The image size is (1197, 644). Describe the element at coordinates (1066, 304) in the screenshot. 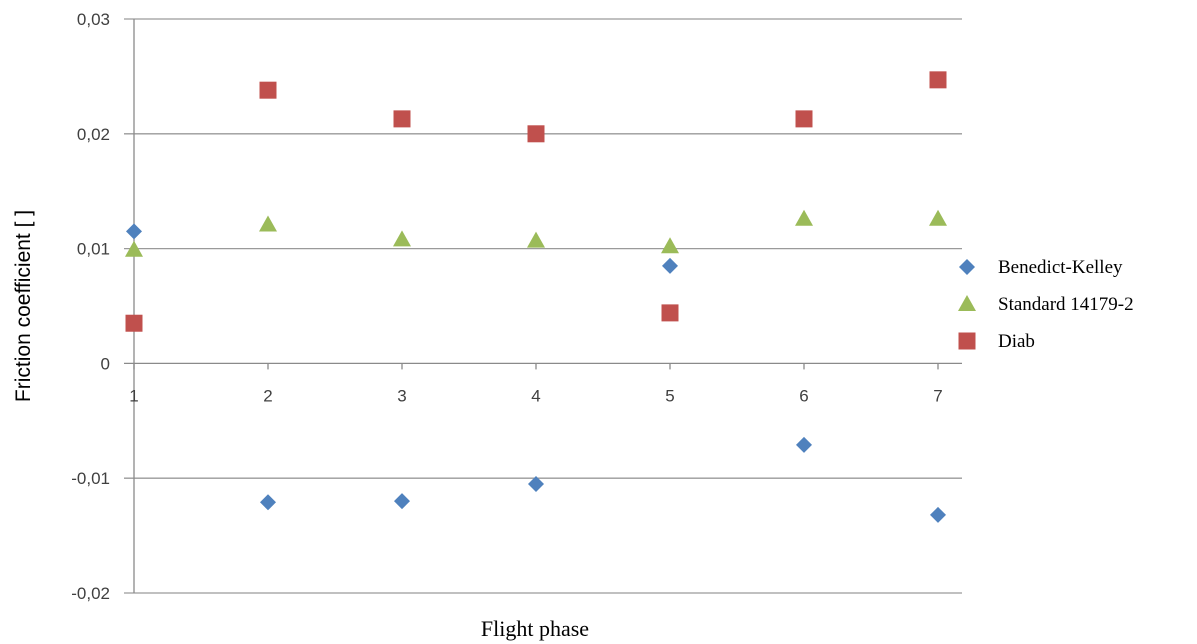

I see `legend-label-standard-14179-2: Standard 14179-2` at that location.